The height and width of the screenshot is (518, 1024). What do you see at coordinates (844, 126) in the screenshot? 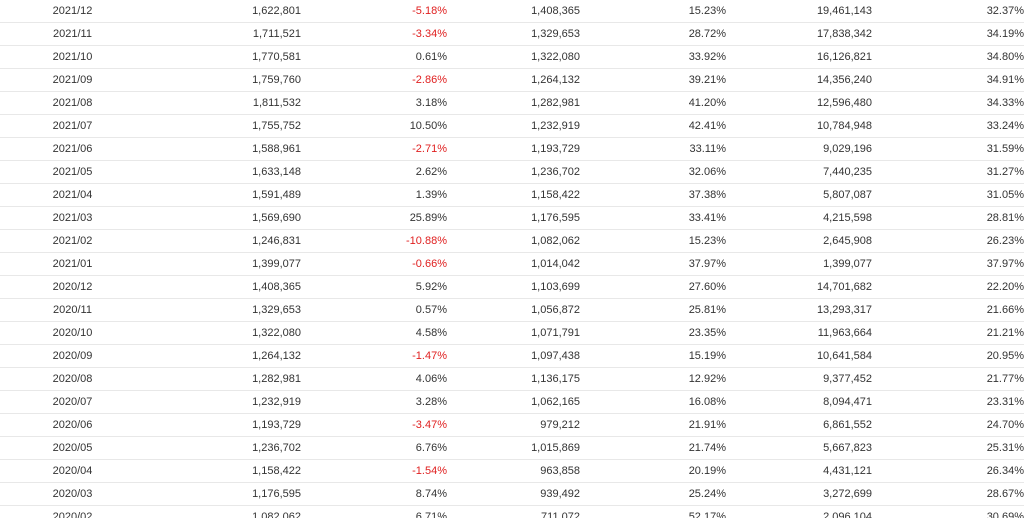
I see `cumulative-value-cell-text: 10,784,948` at bounding box center [844, 126].